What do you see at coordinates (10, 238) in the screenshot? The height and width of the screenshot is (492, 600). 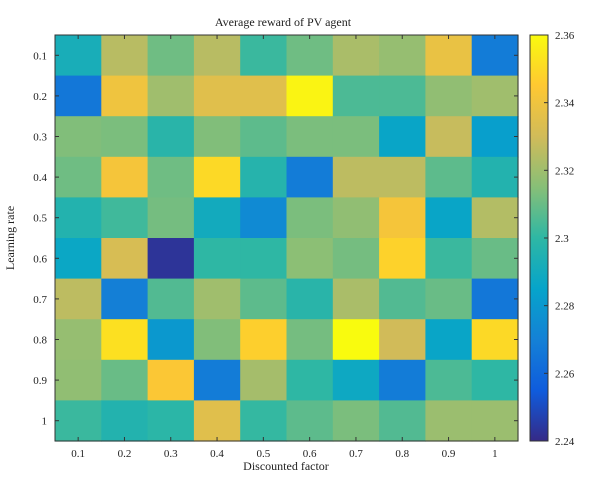 I see `y-axis-label: Learning rate` at bounding box center [10, 238].